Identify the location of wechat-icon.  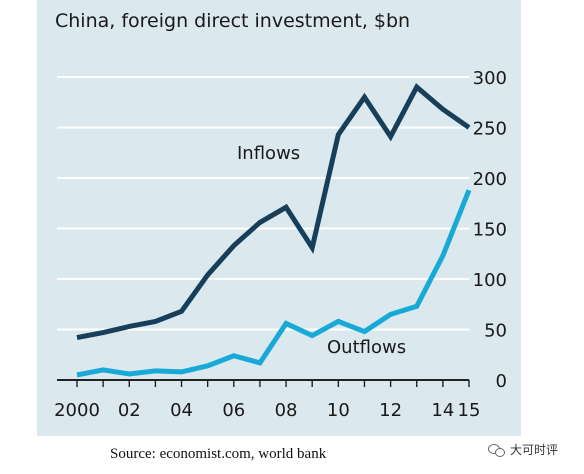
(497, 450).